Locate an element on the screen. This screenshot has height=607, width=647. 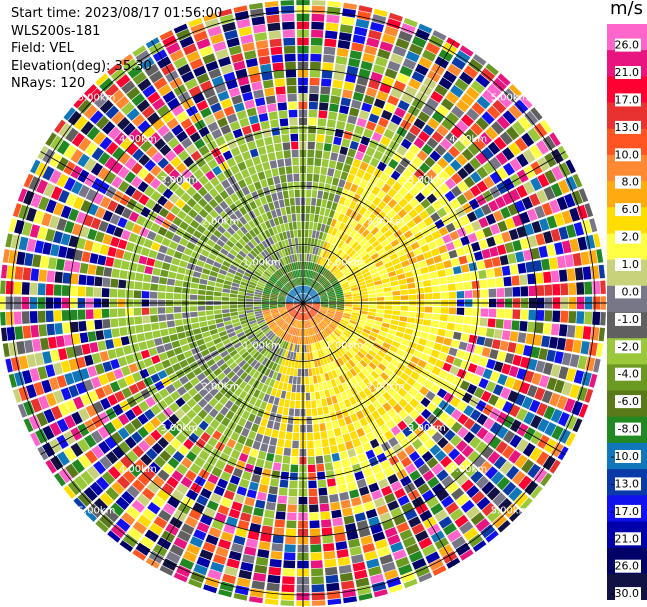
ring-label: 2.00km is located at coordinates (386, 387).